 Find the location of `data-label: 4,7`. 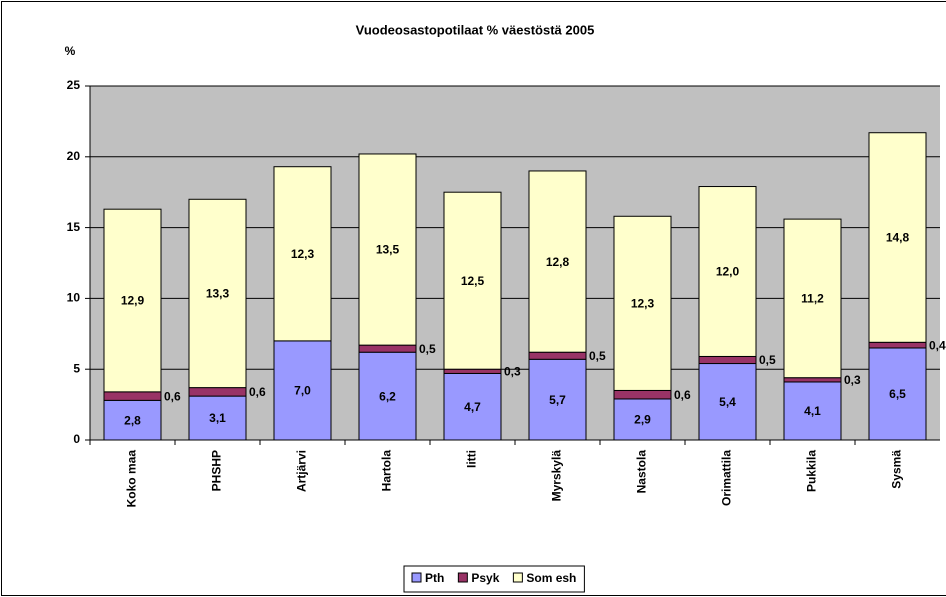

data-label: 4,7 is located at coordinates (472, 407).